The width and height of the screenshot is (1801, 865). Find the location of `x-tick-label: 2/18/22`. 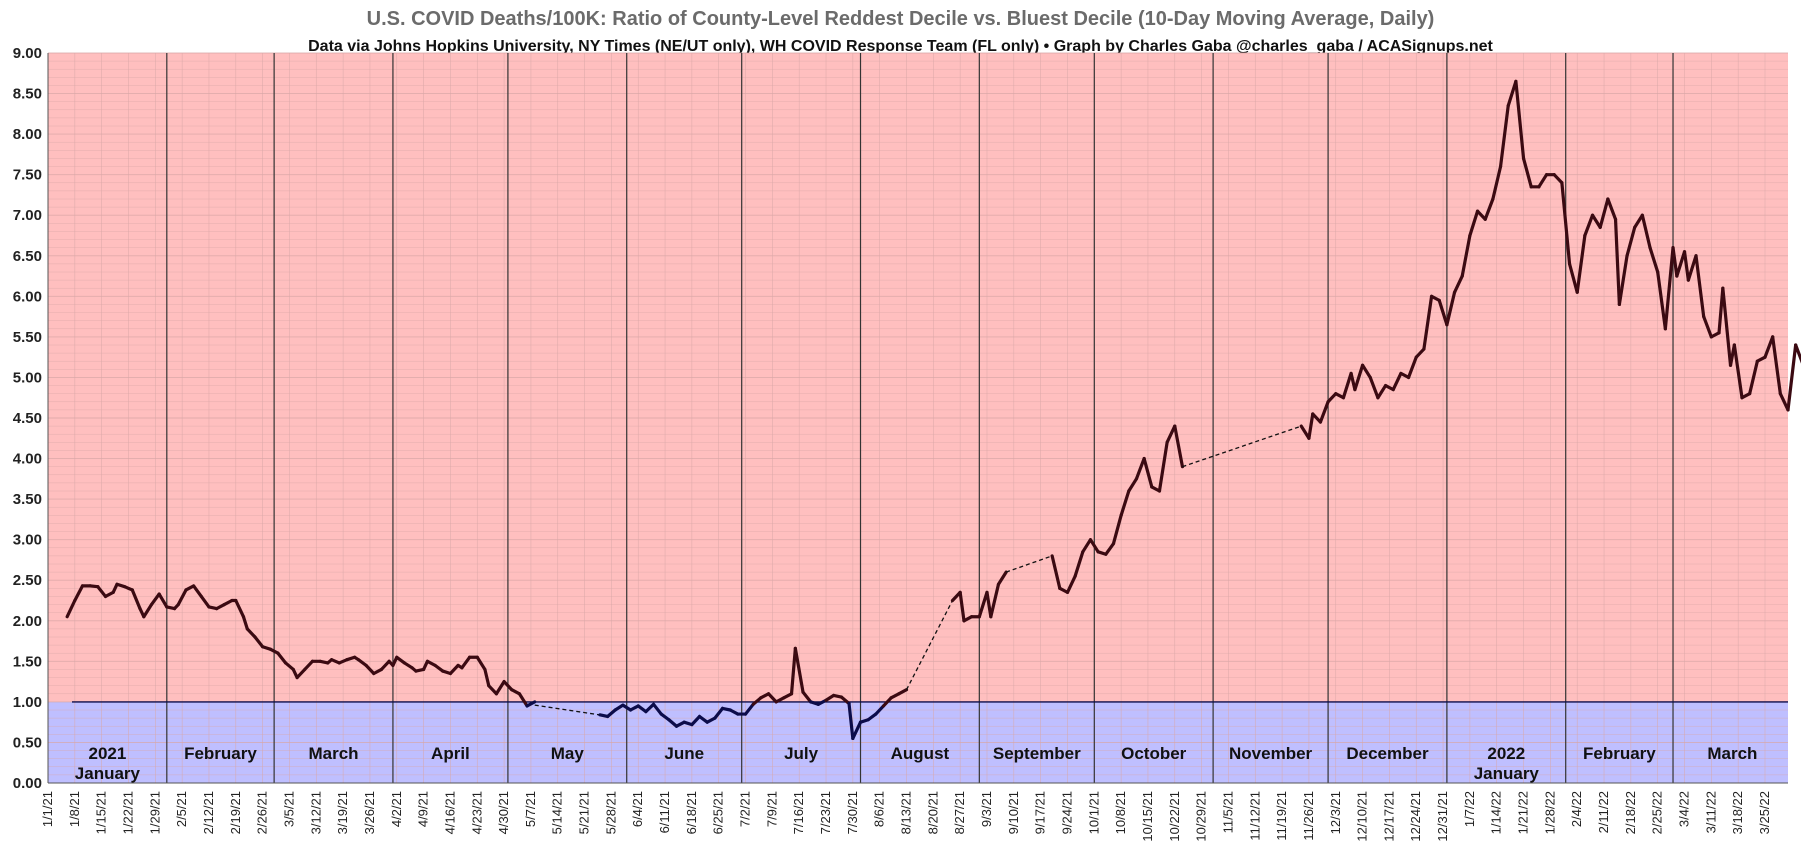

x-tick-label: 2/18/22 is located at coordinates (1630, 812).